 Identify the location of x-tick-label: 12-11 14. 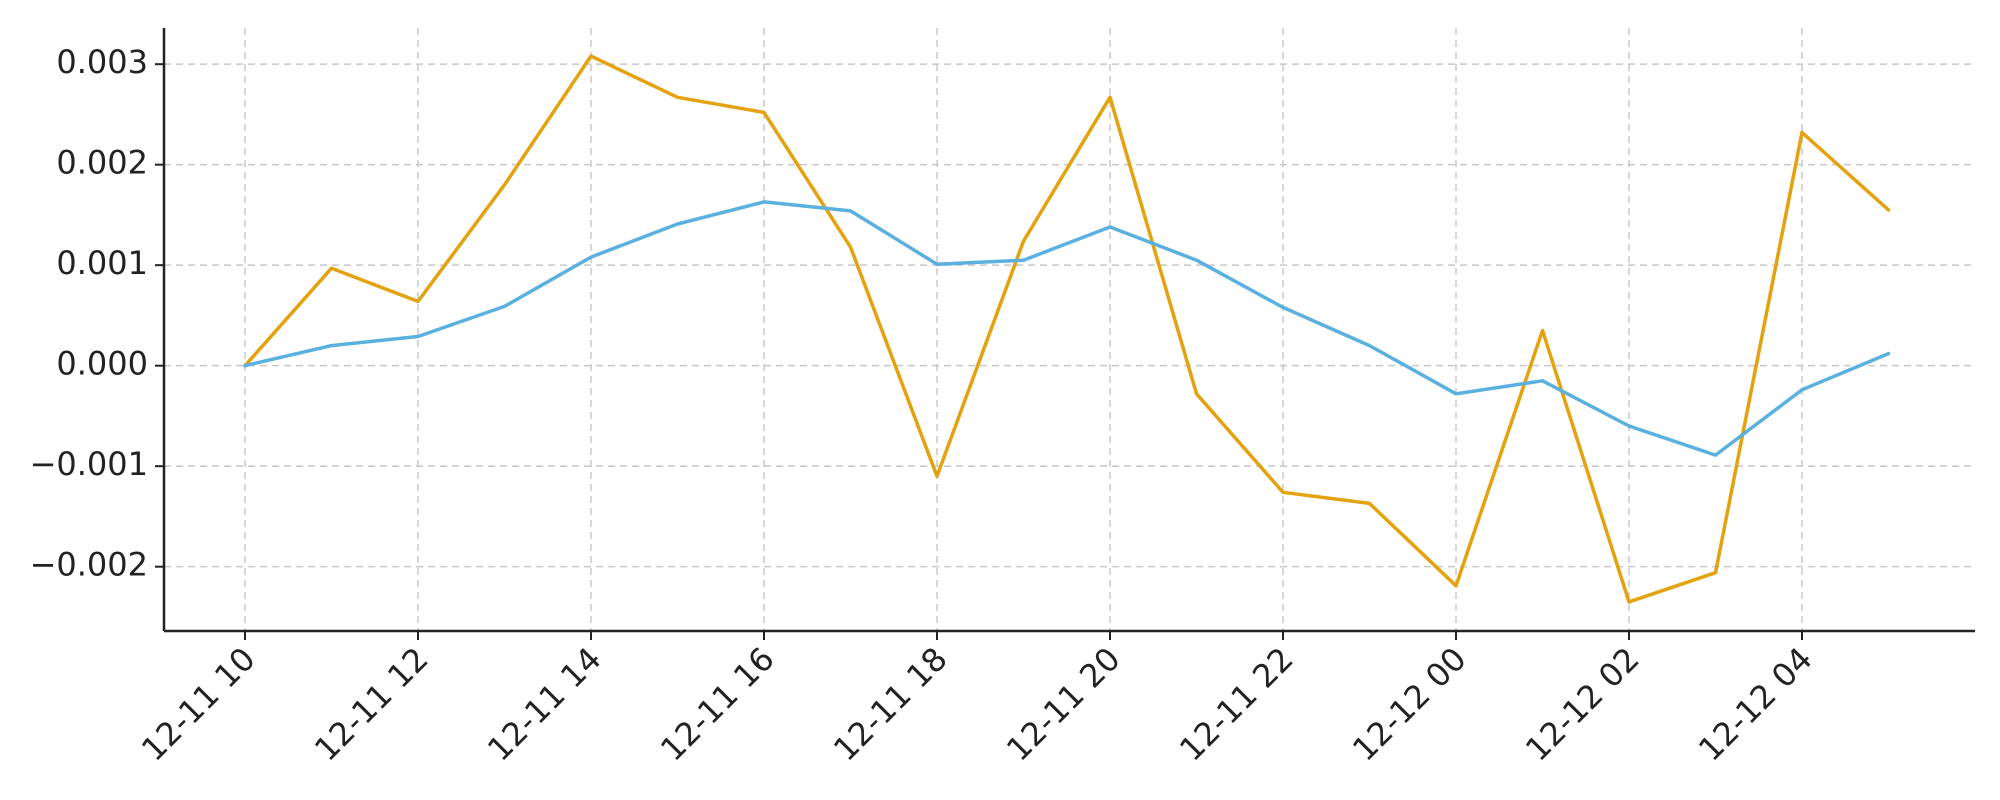
(544, 704).